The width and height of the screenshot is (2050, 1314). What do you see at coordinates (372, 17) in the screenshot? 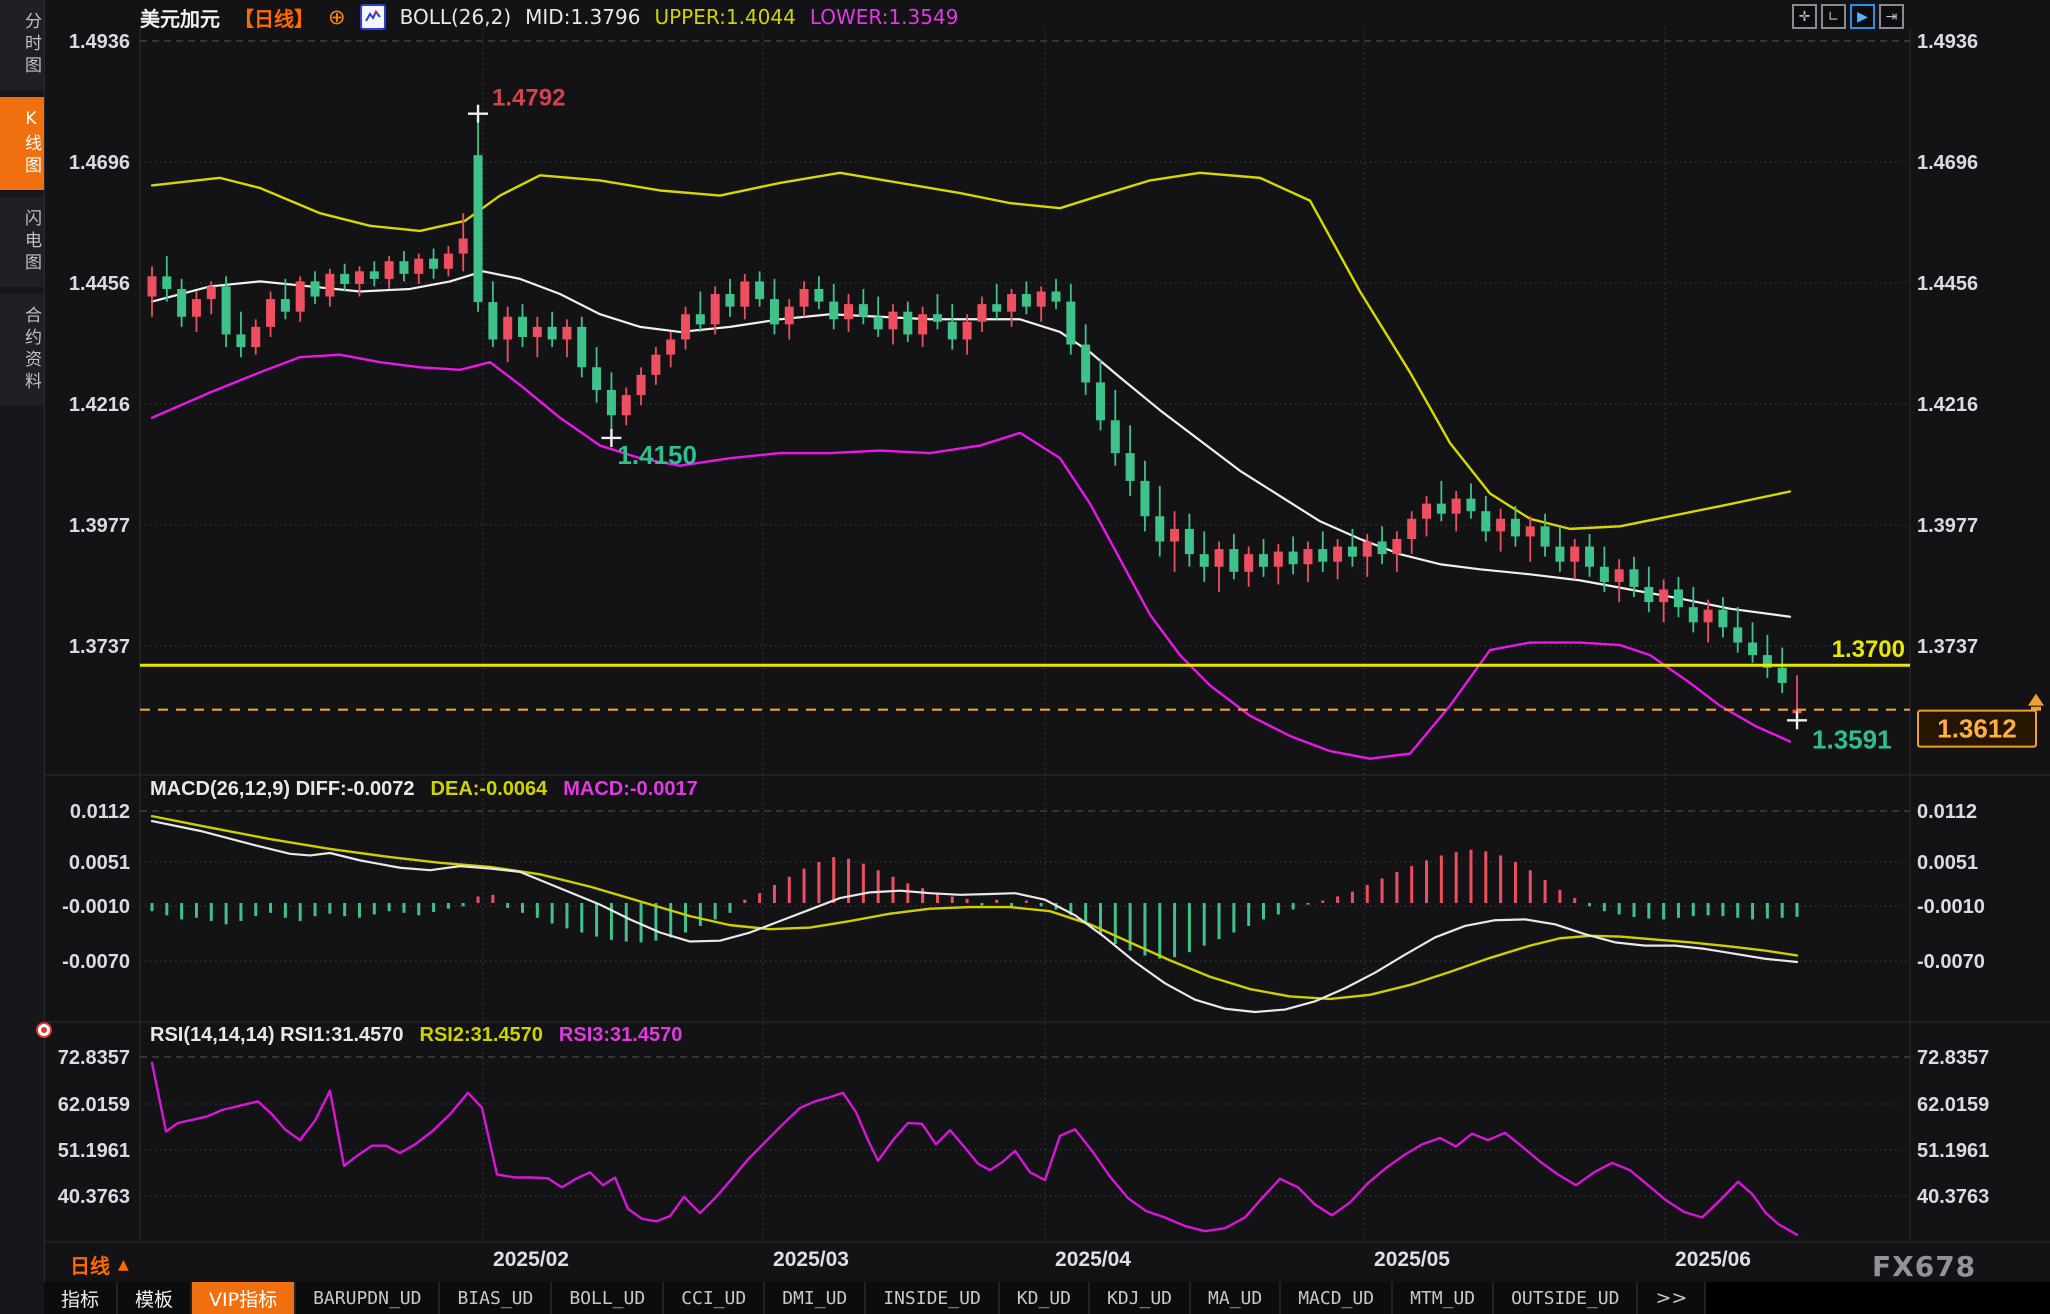
I see `indicator-icon` at bounding box center [372, 17].